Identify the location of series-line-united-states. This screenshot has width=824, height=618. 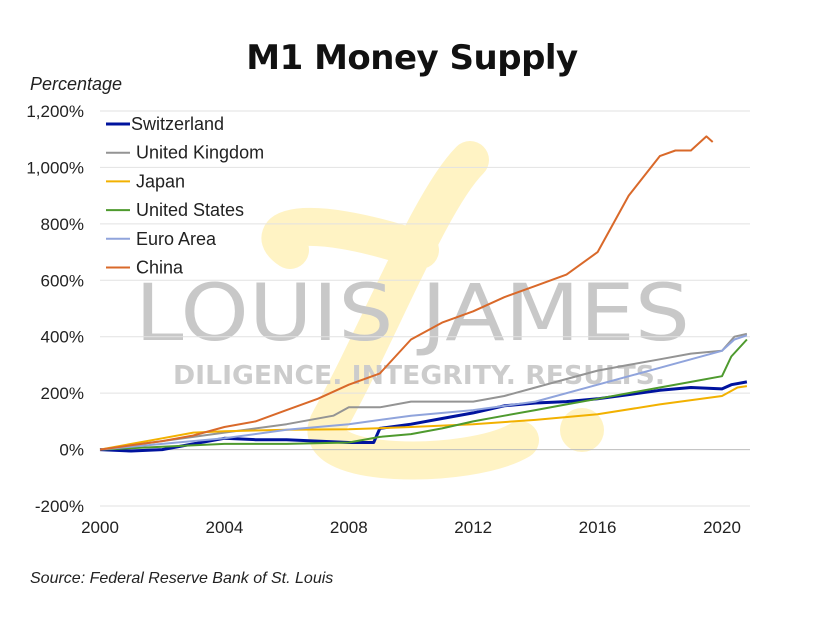
(423, 394).